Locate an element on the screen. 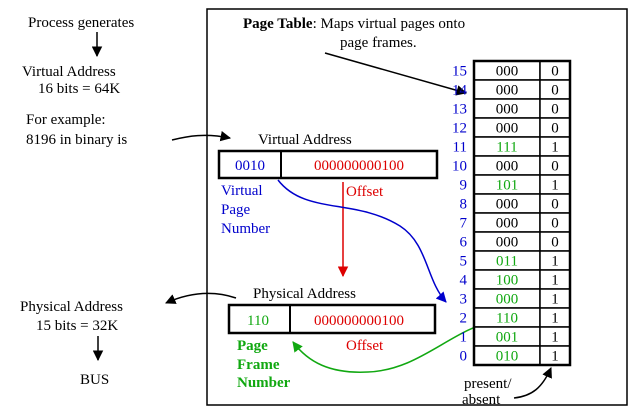  page-table-caption-line2: page frames. is located at coordinates (378, 43).